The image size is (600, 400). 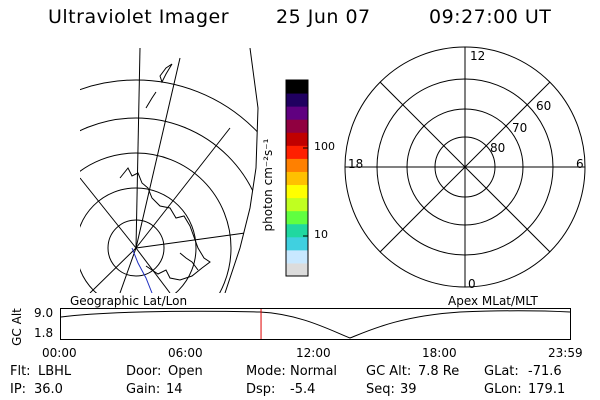 What do you see at coordinates (185, 353) in the screenshot?
I see `x-tick-0600: 06:00` at bounding box center [185, 353].